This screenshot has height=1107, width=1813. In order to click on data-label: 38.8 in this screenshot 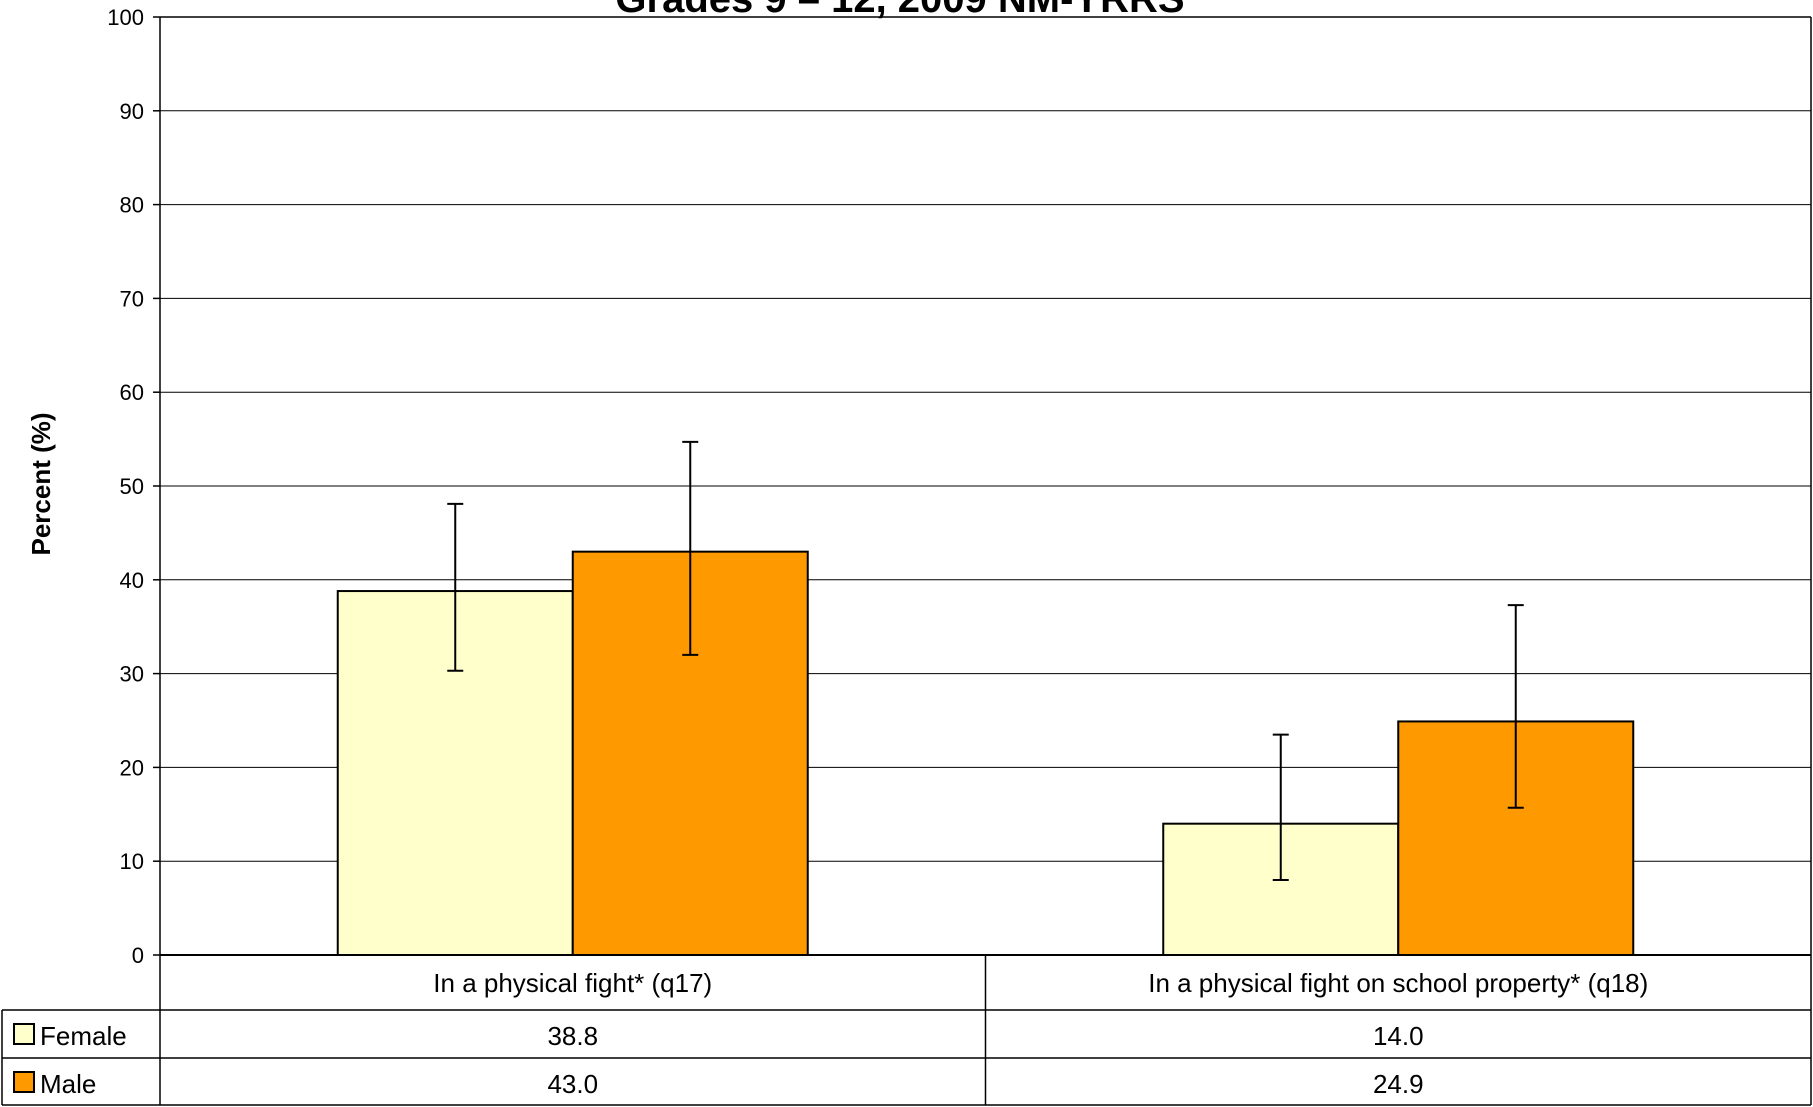, I will do `click(572, 1036)`.